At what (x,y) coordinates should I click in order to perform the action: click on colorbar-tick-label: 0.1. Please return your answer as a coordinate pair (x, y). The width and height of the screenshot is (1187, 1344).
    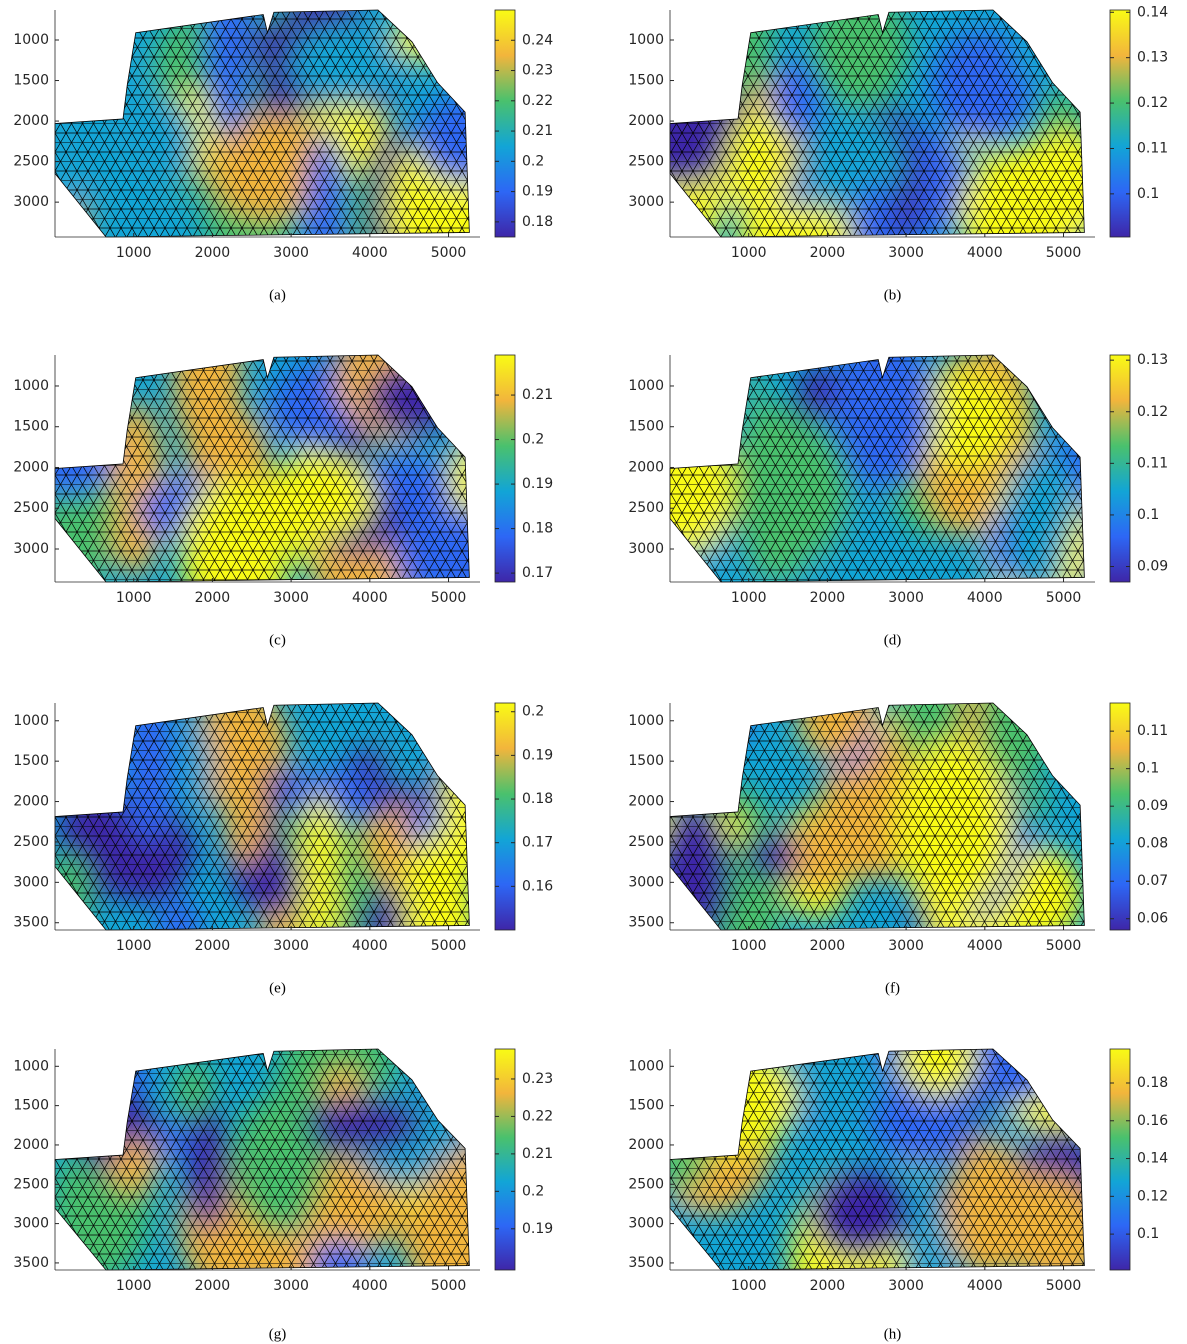
    Looking at the image, I should click on (1148, 1234).